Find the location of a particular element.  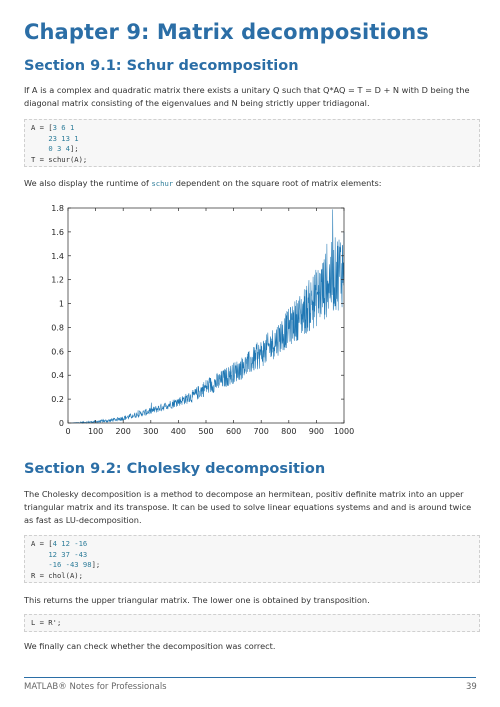

code-line: R = chol(A); is located at coordinates (57, 575).